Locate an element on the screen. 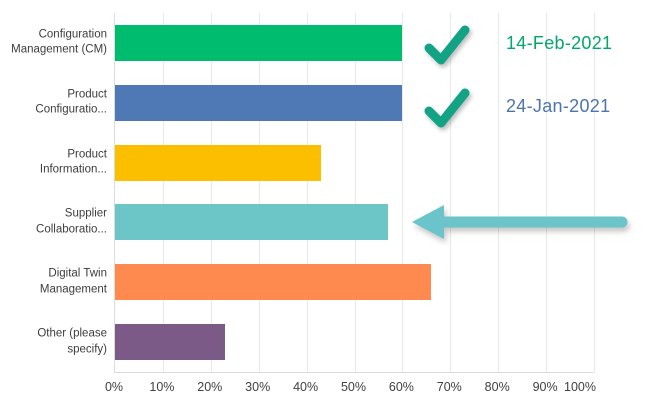 The height and width of the screenshot is (410, 650). x-tick-label: 30% is located at coordinates (258, 387).